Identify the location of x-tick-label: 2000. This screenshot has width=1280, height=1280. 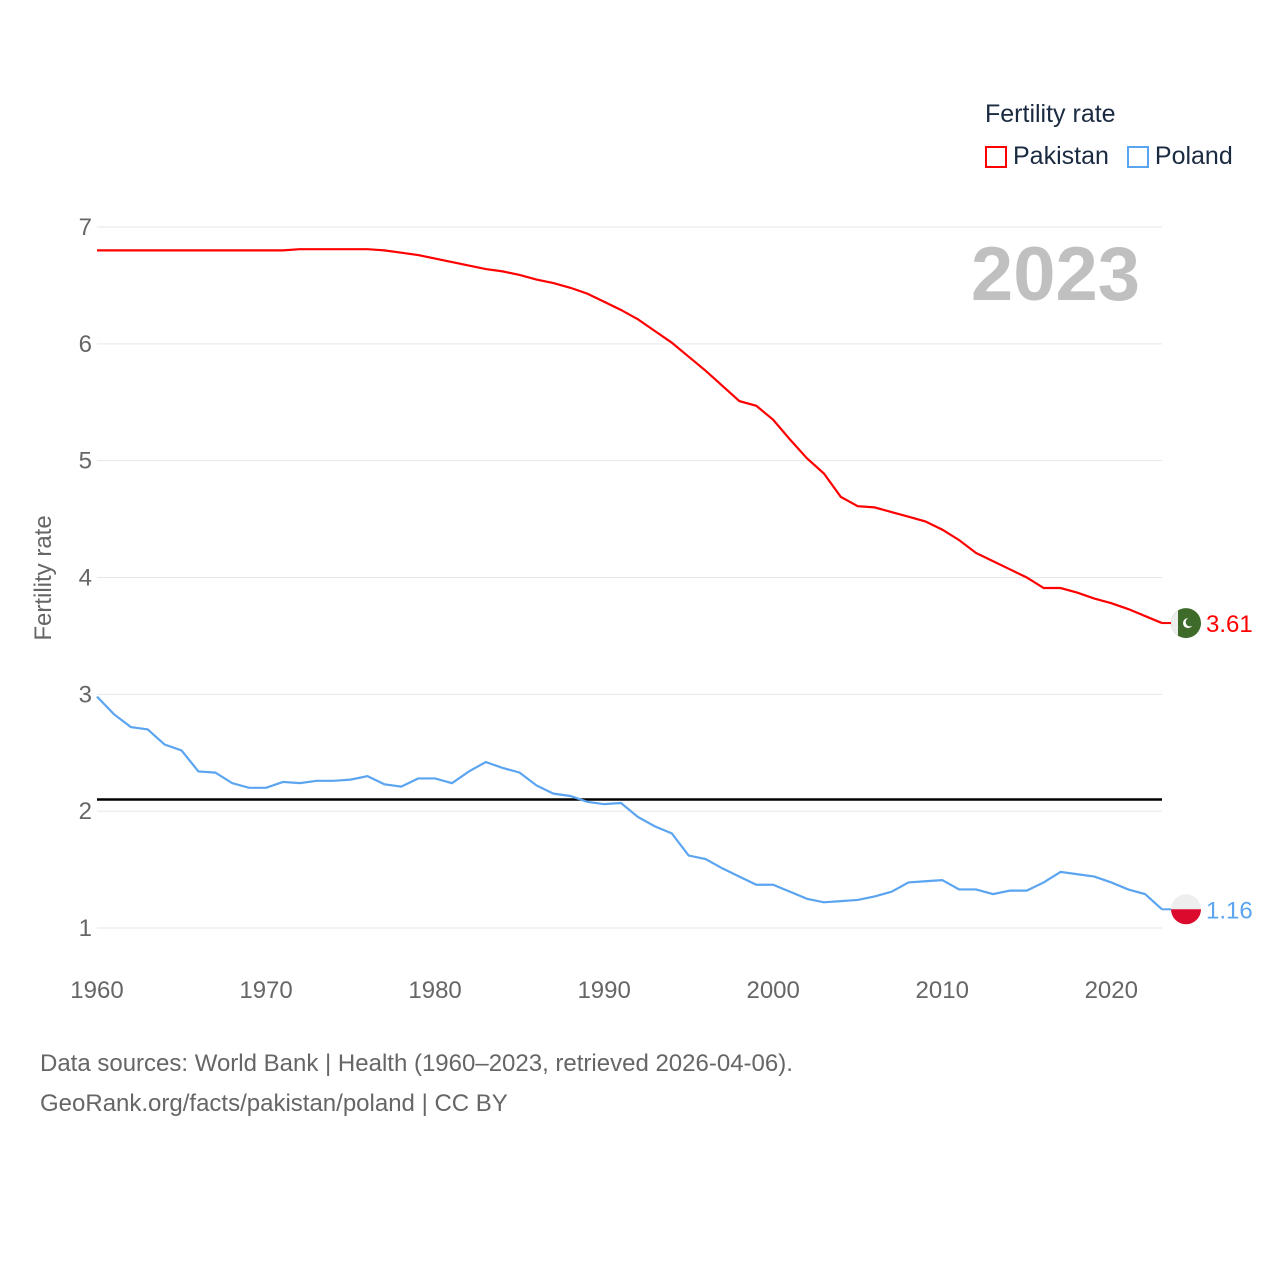
(772, 990).